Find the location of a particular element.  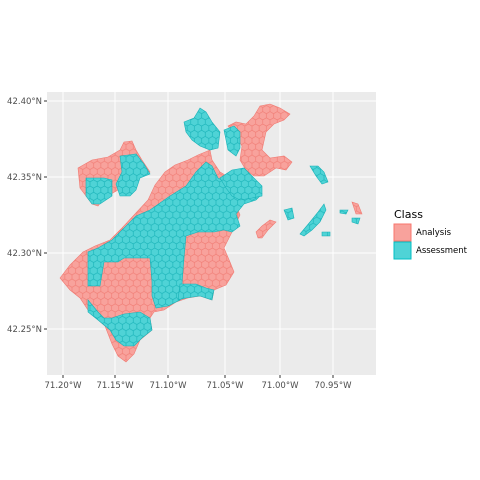

region-assessment-island-f is located at coordinates (356, 221).